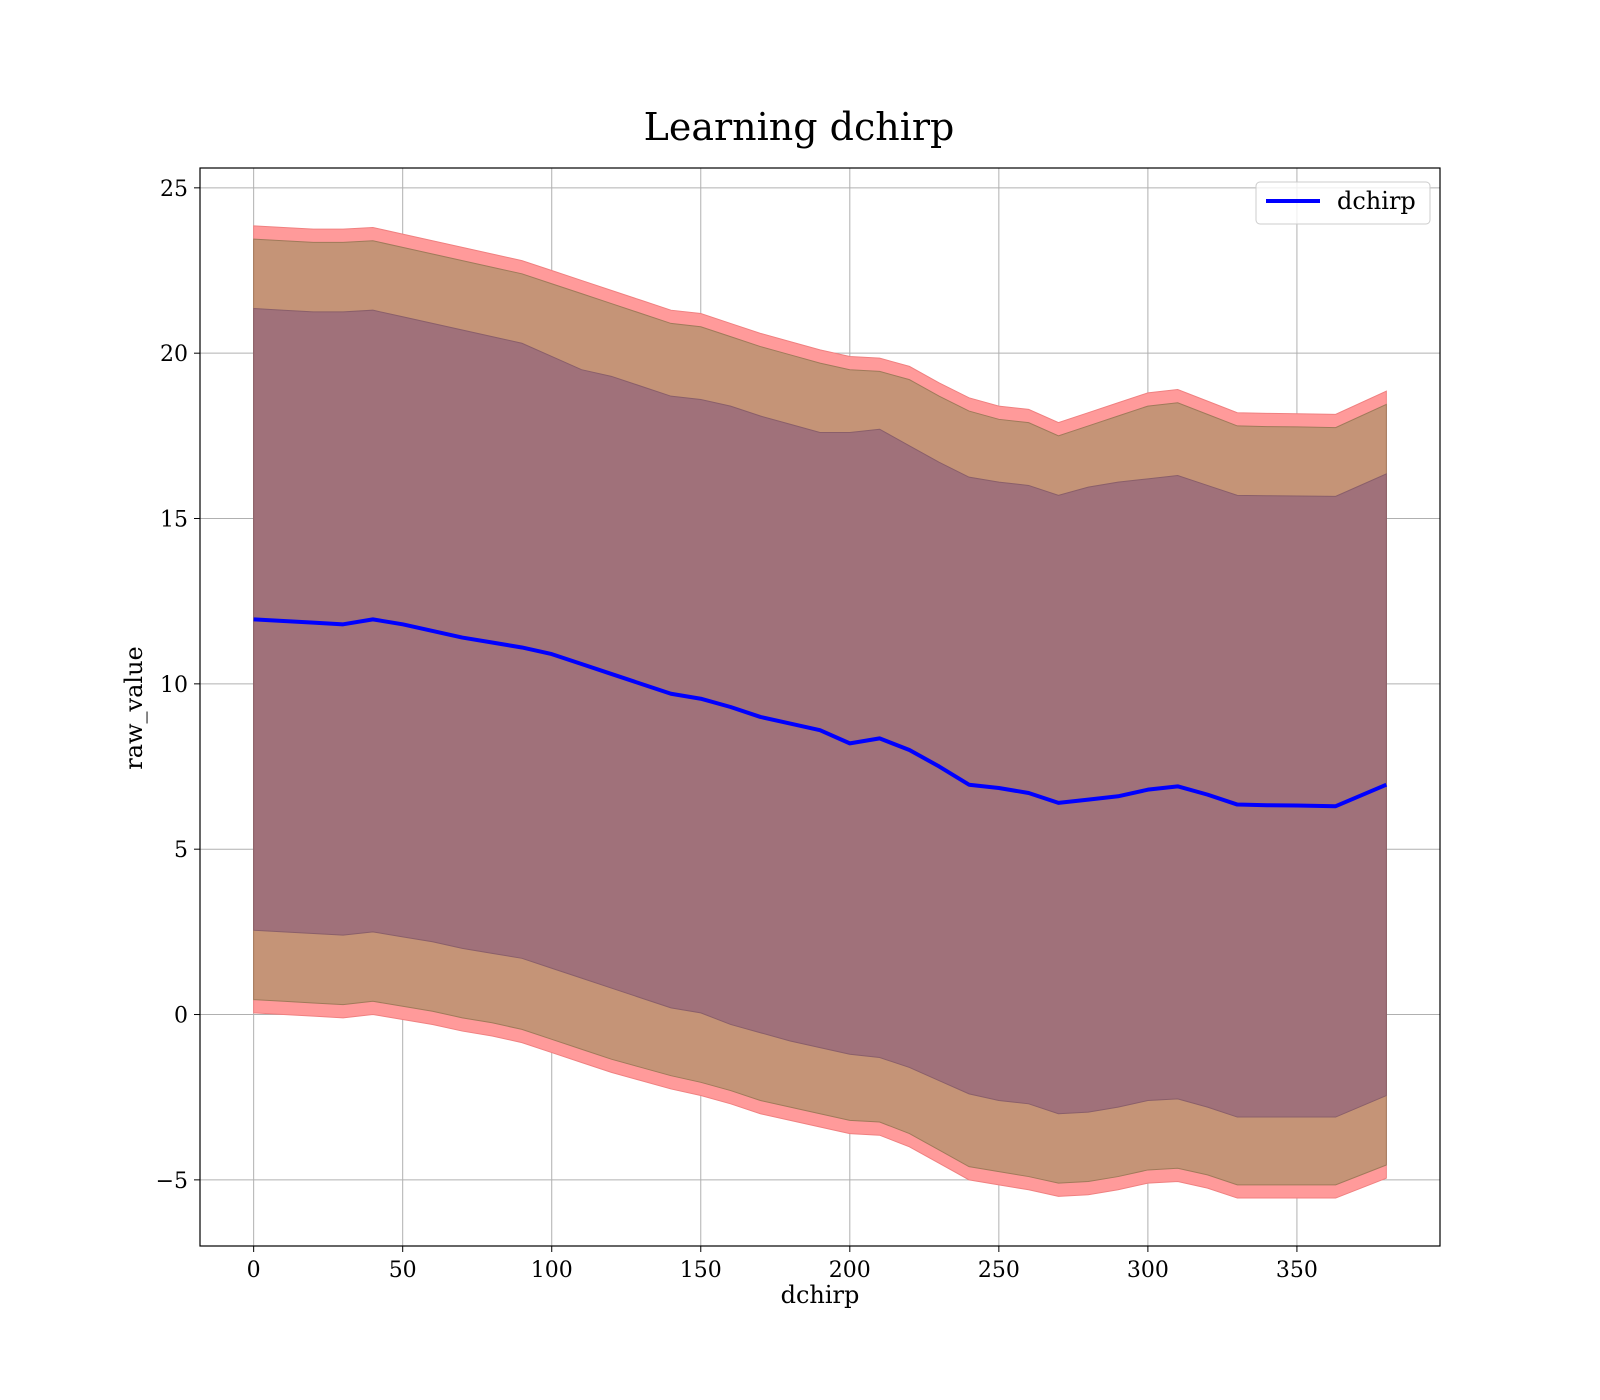 This screenshot has width=1600, height=1400. I want to click on x-tick-label: 50, so click(403, 1270).